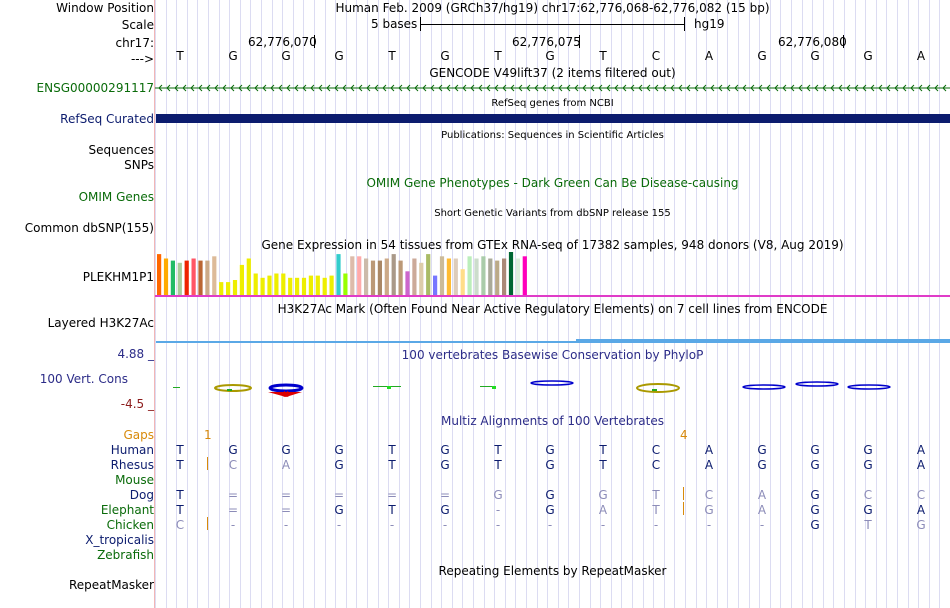 The height and width of the screenshot is (608, 950). Describe the element at coordinates (552, 571) in the screenshot. I see `repeatmasker-track-title: Repeating Elements by RepeatMasker` at that location.